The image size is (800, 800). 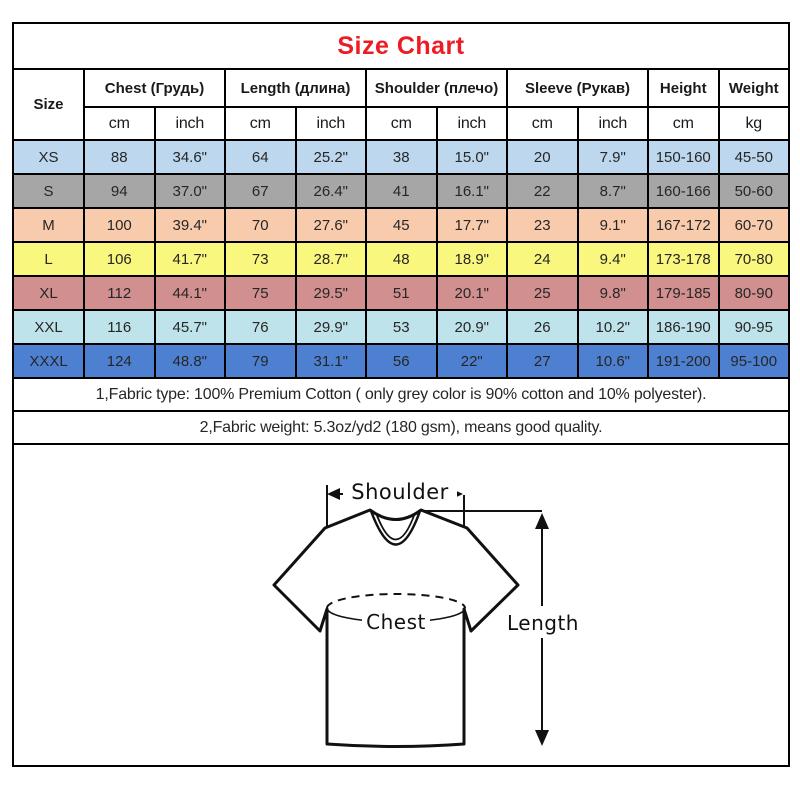 I want to click on measure-cell: 48, so click(x=401, y=259).